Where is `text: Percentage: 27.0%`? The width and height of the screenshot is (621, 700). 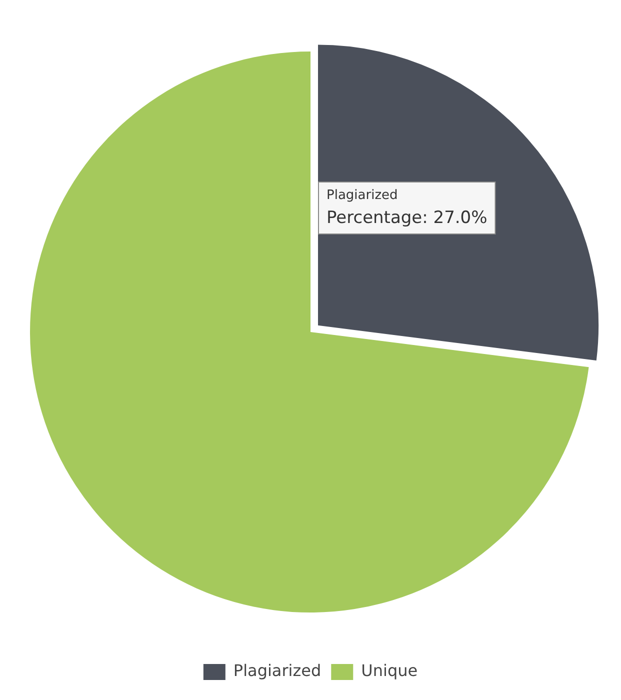 text: Percentage: 27.0% is located at coordinates (407, 218).